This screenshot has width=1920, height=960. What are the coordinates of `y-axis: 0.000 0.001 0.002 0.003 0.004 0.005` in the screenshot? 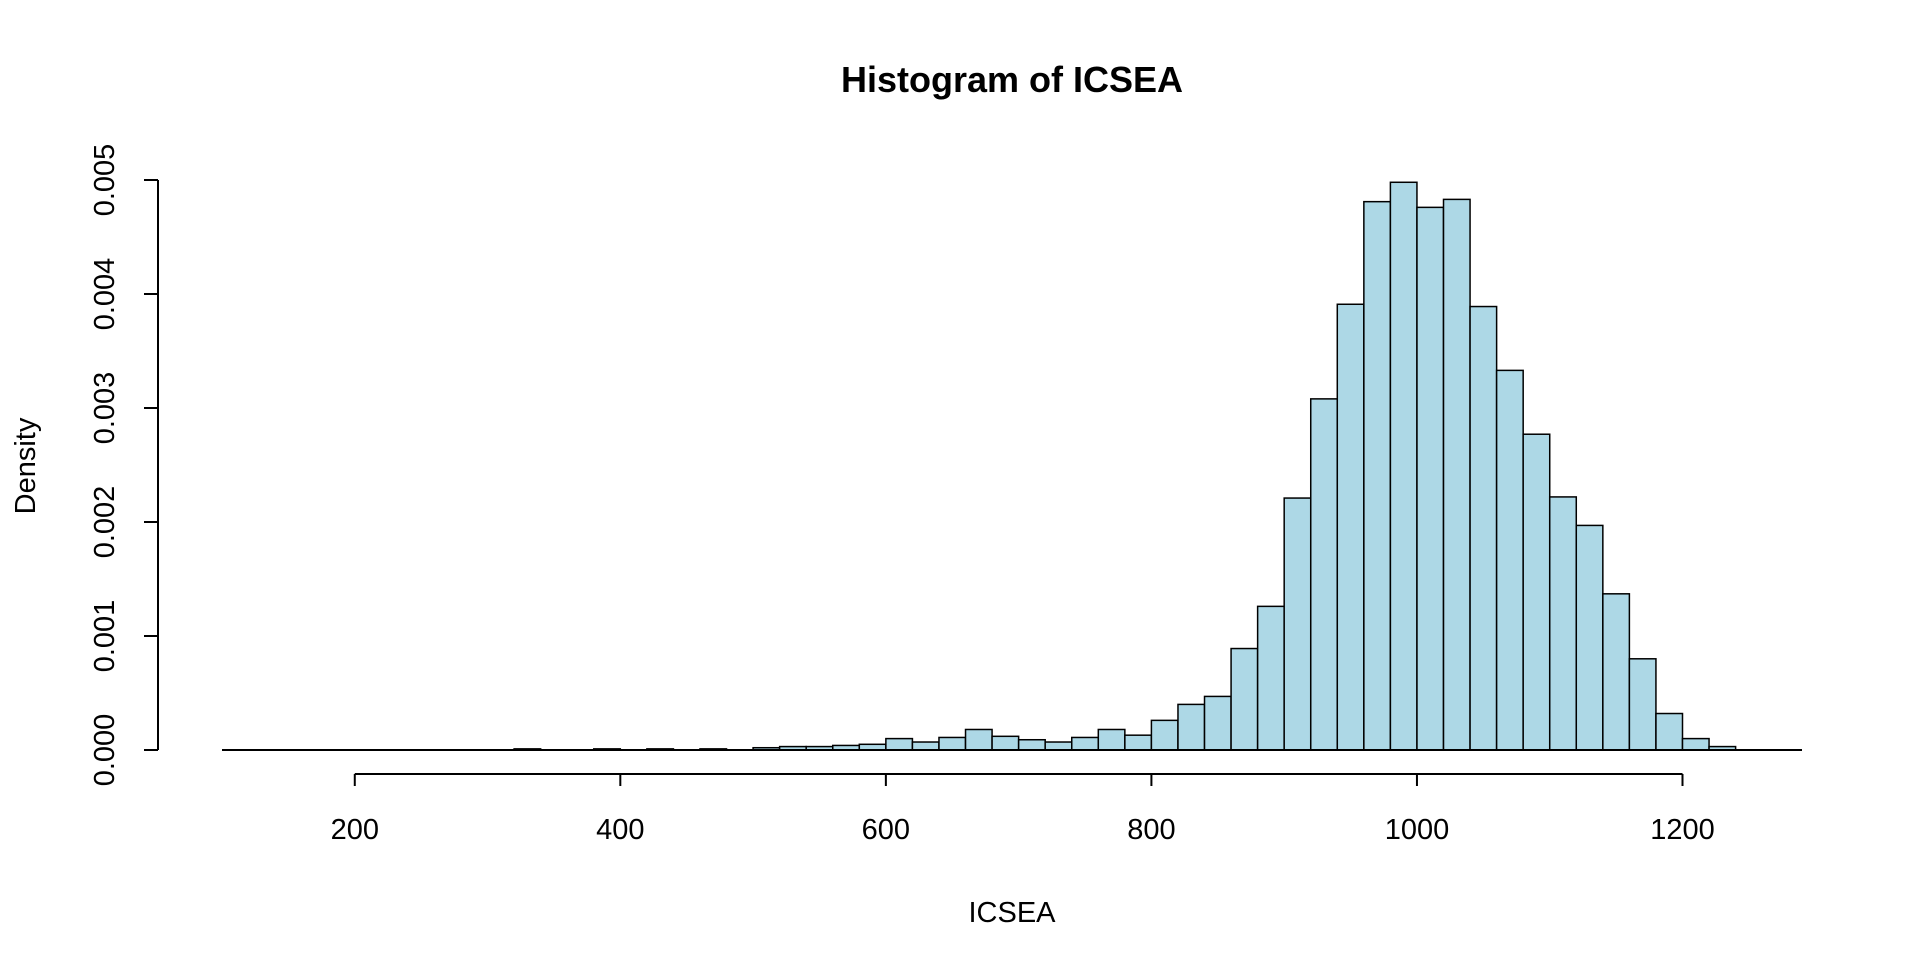 It's located at (124, 465).